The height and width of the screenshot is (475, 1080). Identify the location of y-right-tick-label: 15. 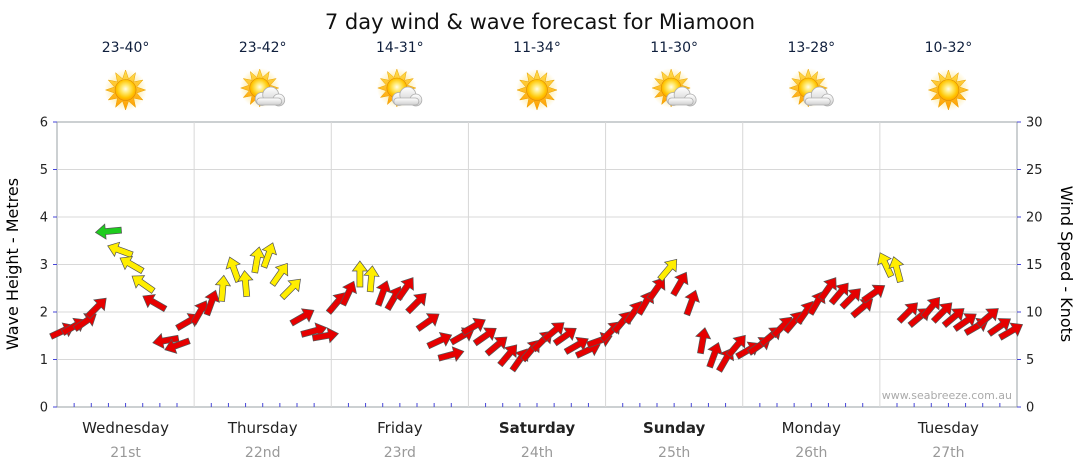
(1034, 265).